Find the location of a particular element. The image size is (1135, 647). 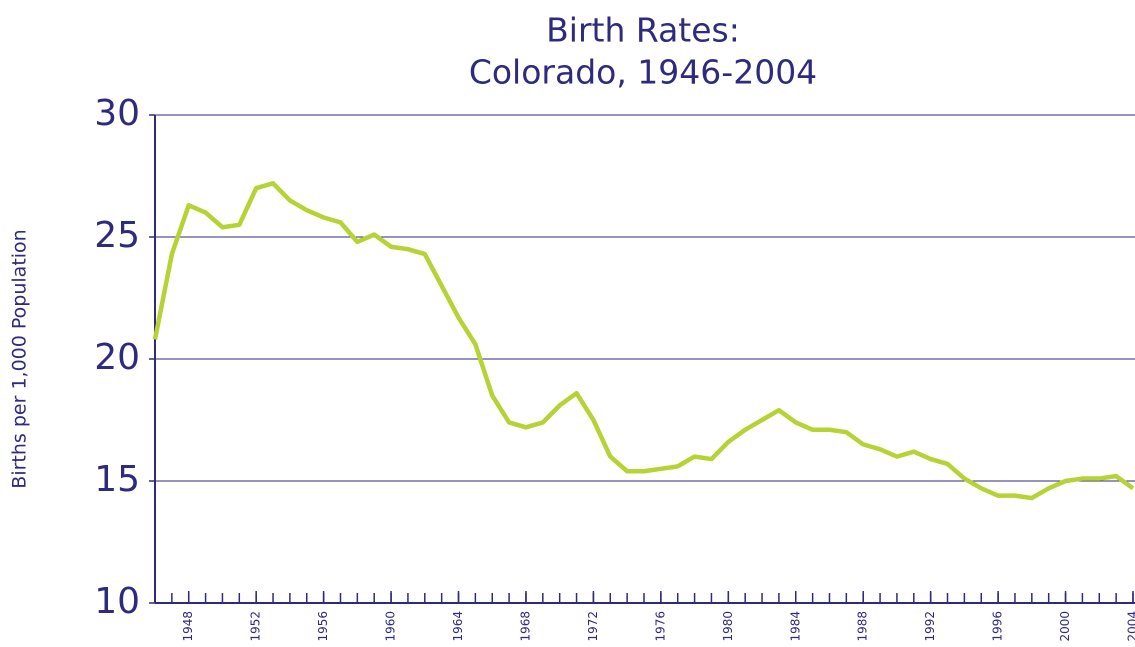

x-tick-label: 1968 is located at coordinates (525, 626).